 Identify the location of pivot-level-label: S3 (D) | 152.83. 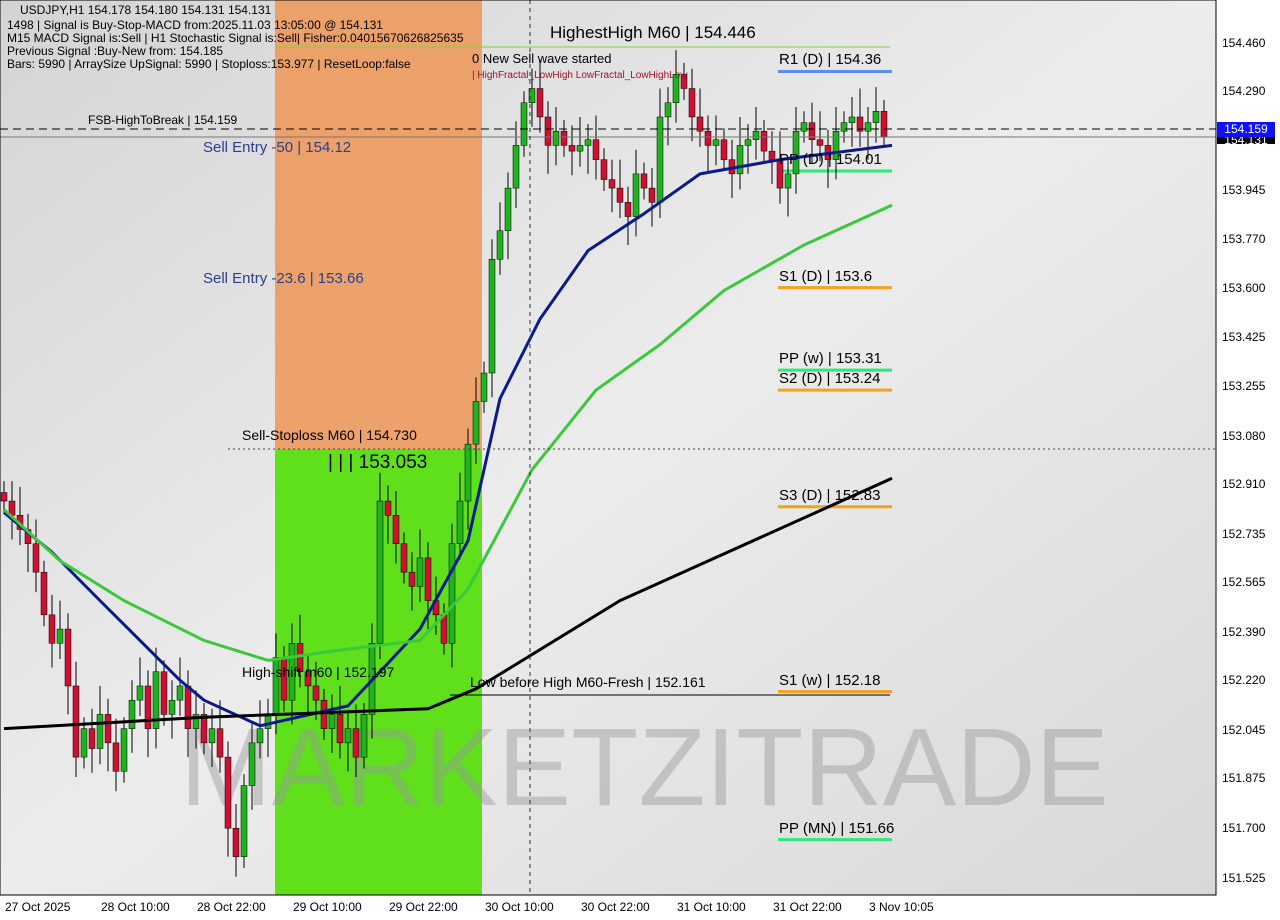
(830, 495).